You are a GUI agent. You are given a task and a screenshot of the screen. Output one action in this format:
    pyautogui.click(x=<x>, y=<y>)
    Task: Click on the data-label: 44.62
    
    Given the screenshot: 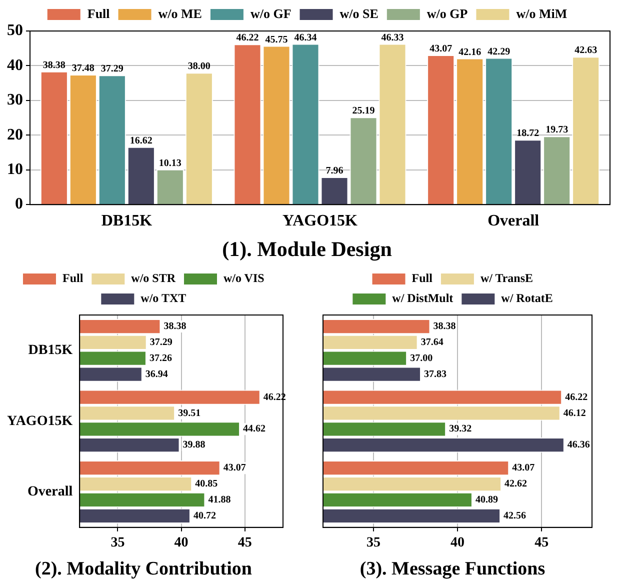 What is the action you would take?
    pyautogui.click(x=254, y=429)
    